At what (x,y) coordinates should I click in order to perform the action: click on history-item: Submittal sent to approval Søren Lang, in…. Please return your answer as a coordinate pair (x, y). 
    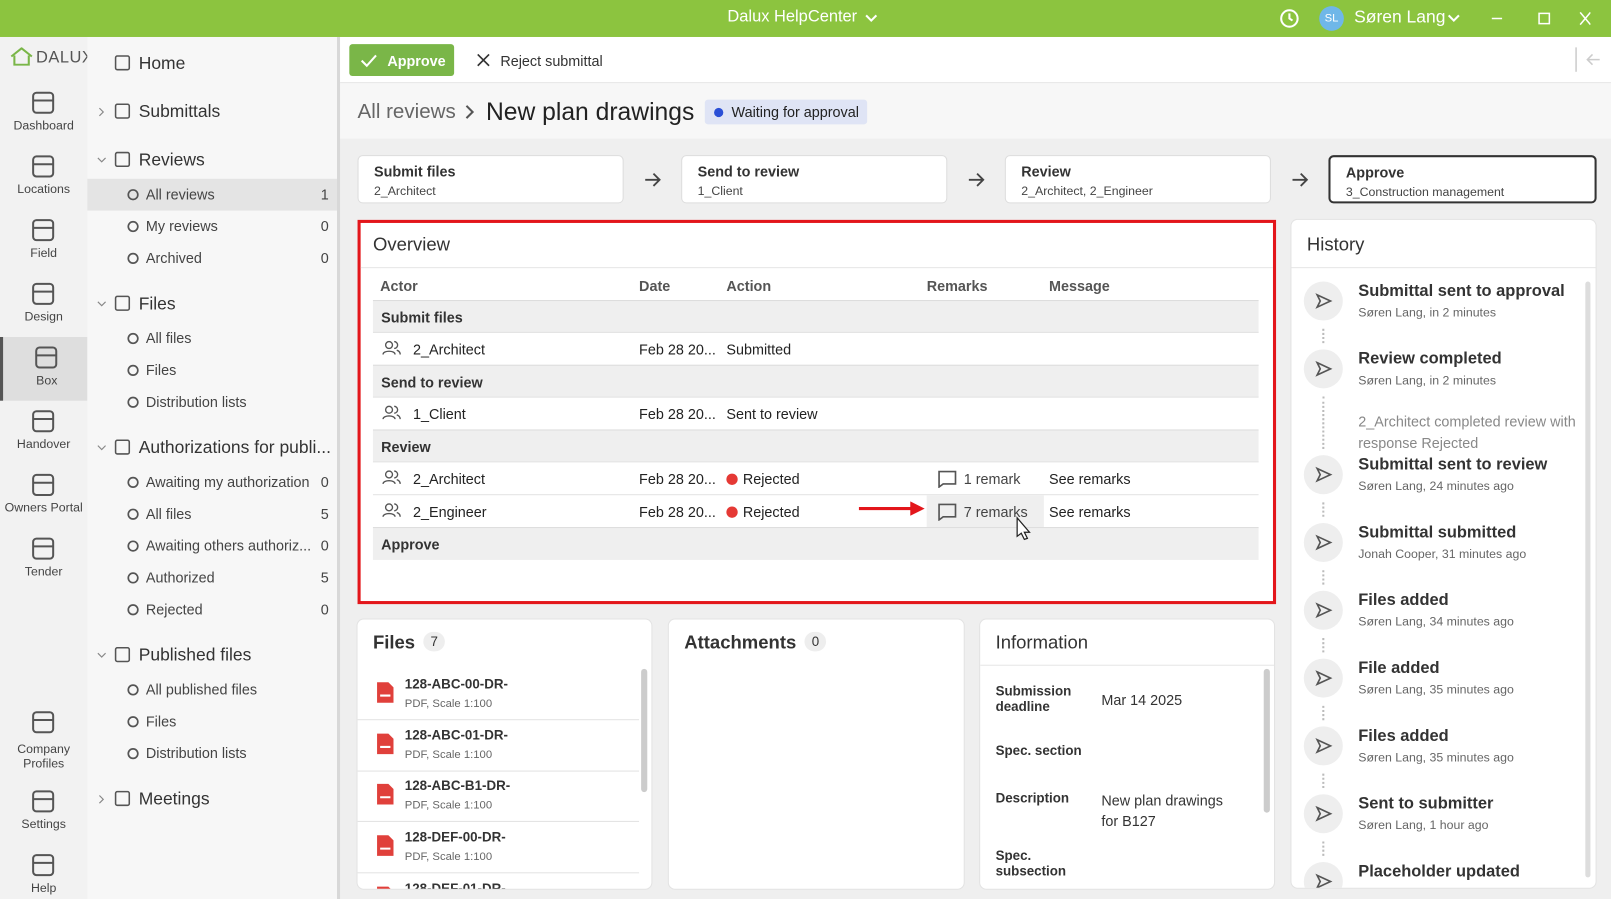
    Looking at the image, I should click on (1437, 310).